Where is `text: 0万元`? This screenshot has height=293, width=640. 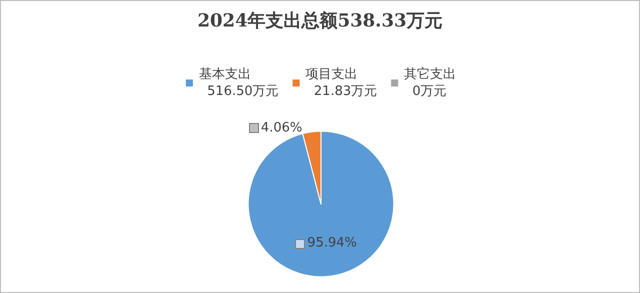
text: 0万元 is located at coordinates (425, 91).